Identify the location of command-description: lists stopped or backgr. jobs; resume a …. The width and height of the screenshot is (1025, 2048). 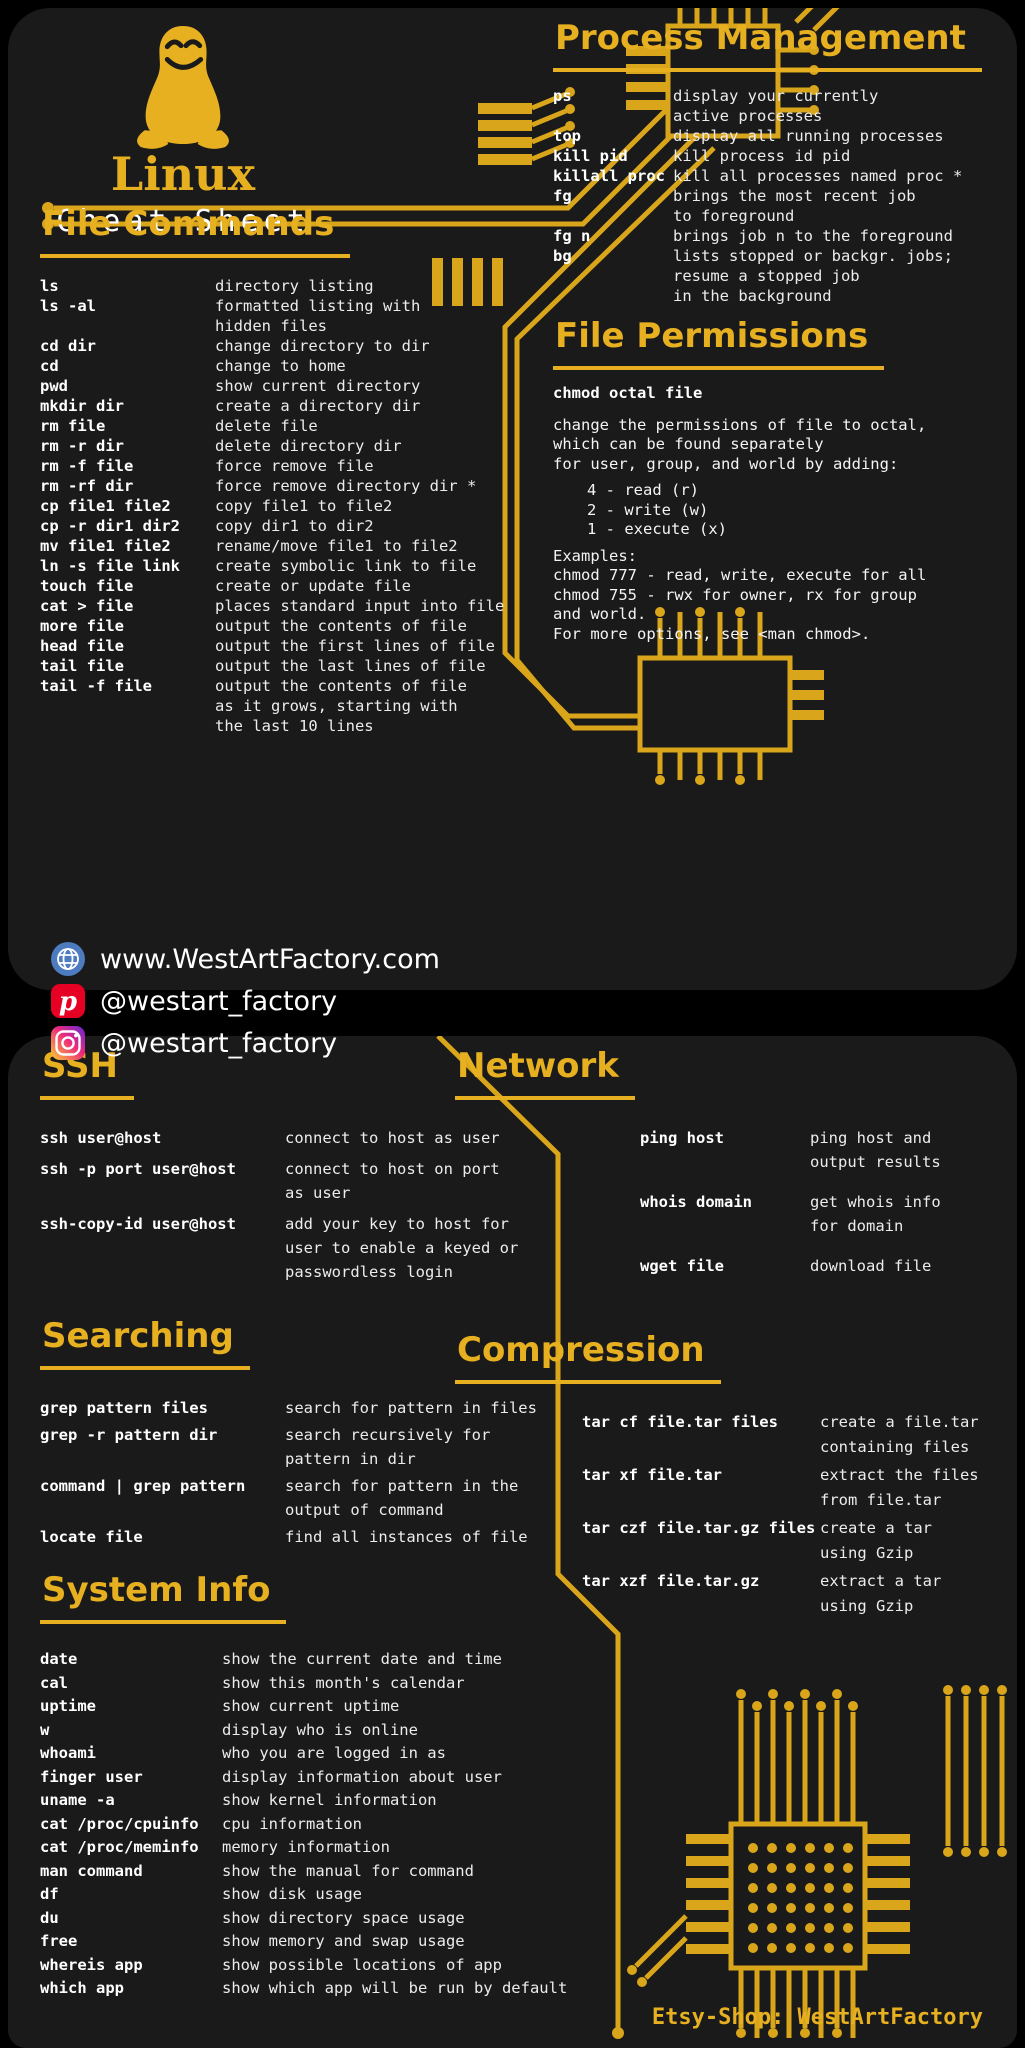
(813, 276).